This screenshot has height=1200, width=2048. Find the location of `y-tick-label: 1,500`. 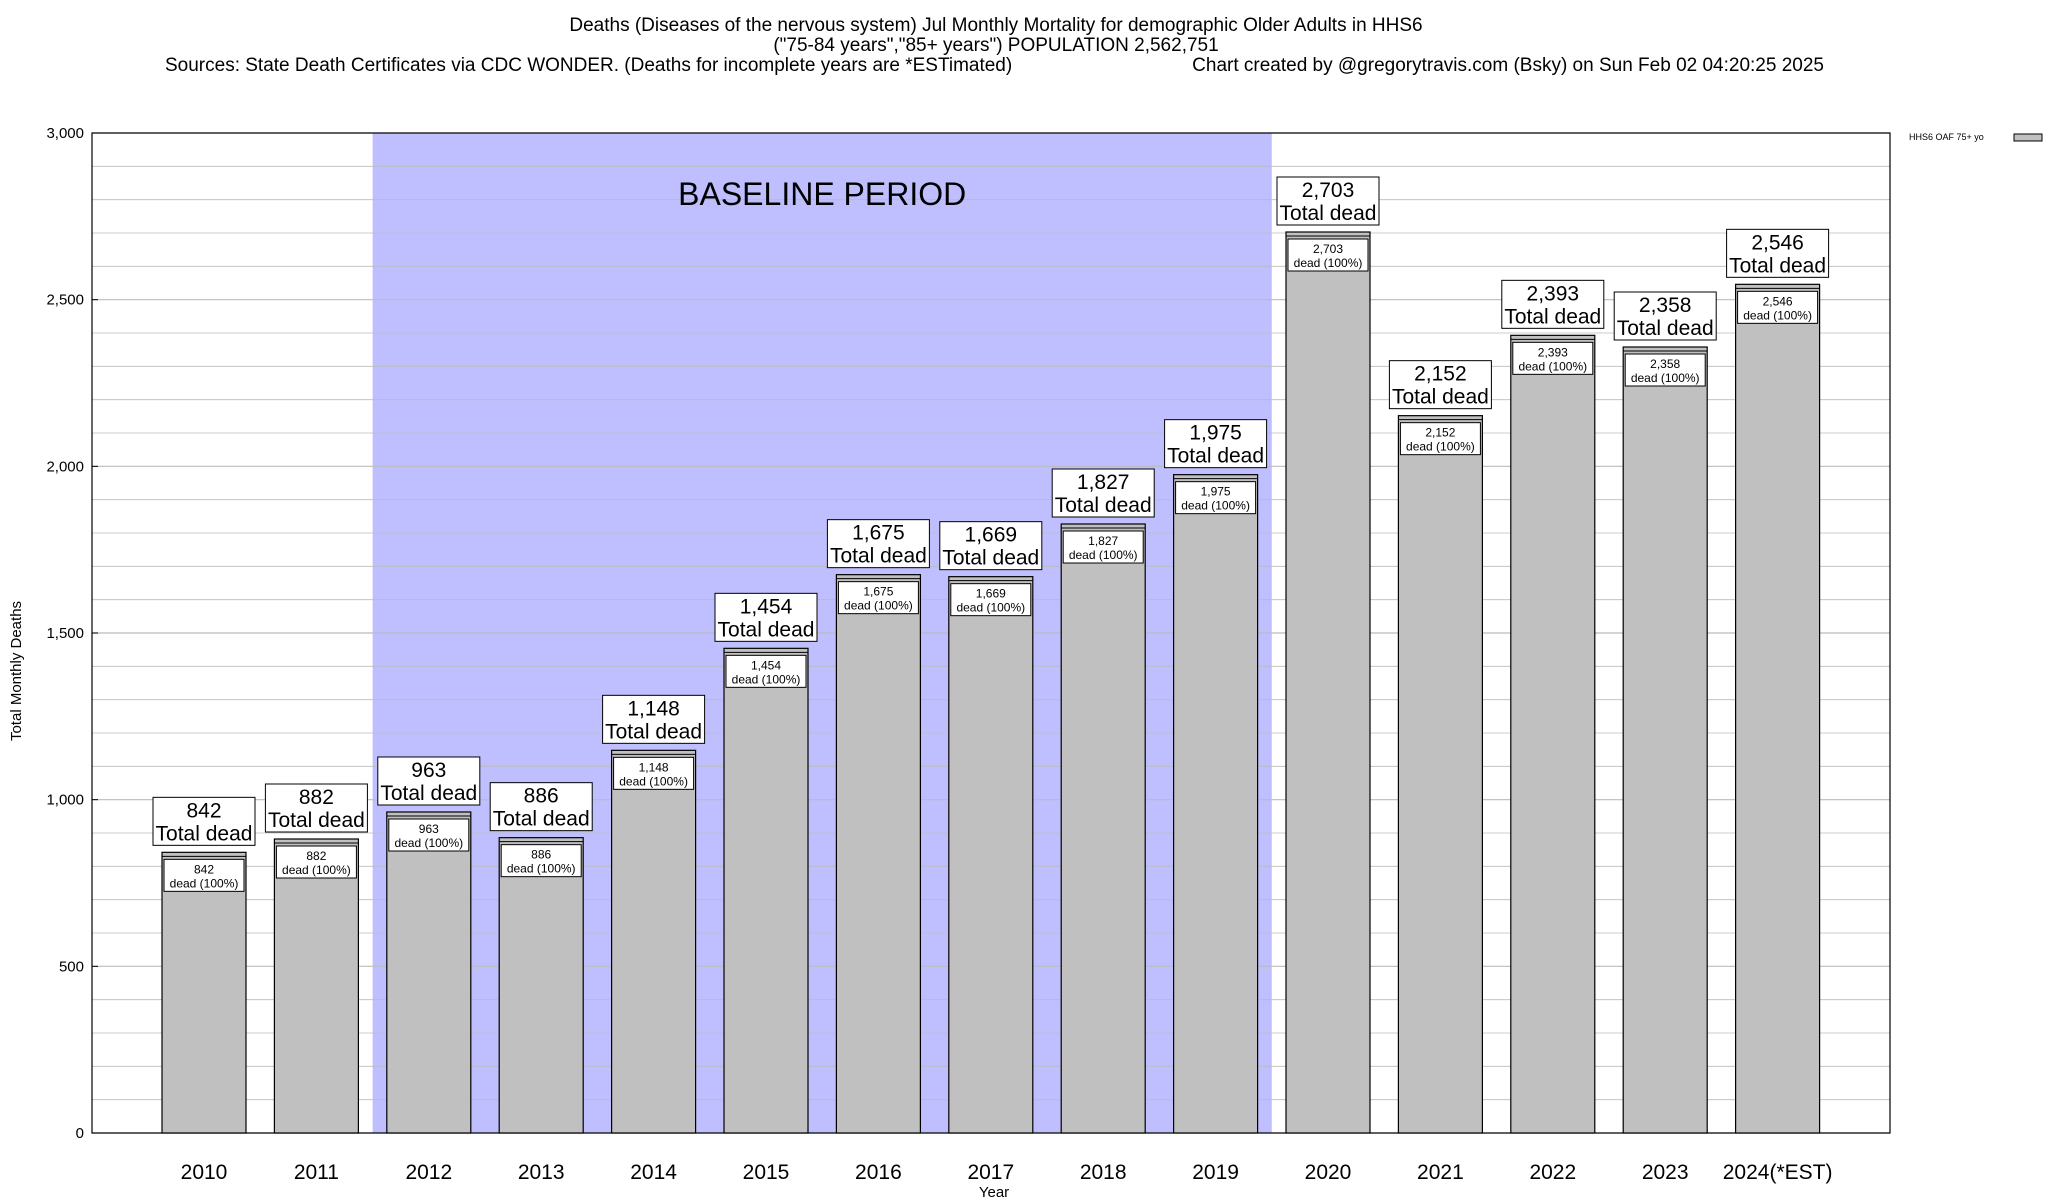

y-tick-label: 1,500 is located at coordinates (65, 633).